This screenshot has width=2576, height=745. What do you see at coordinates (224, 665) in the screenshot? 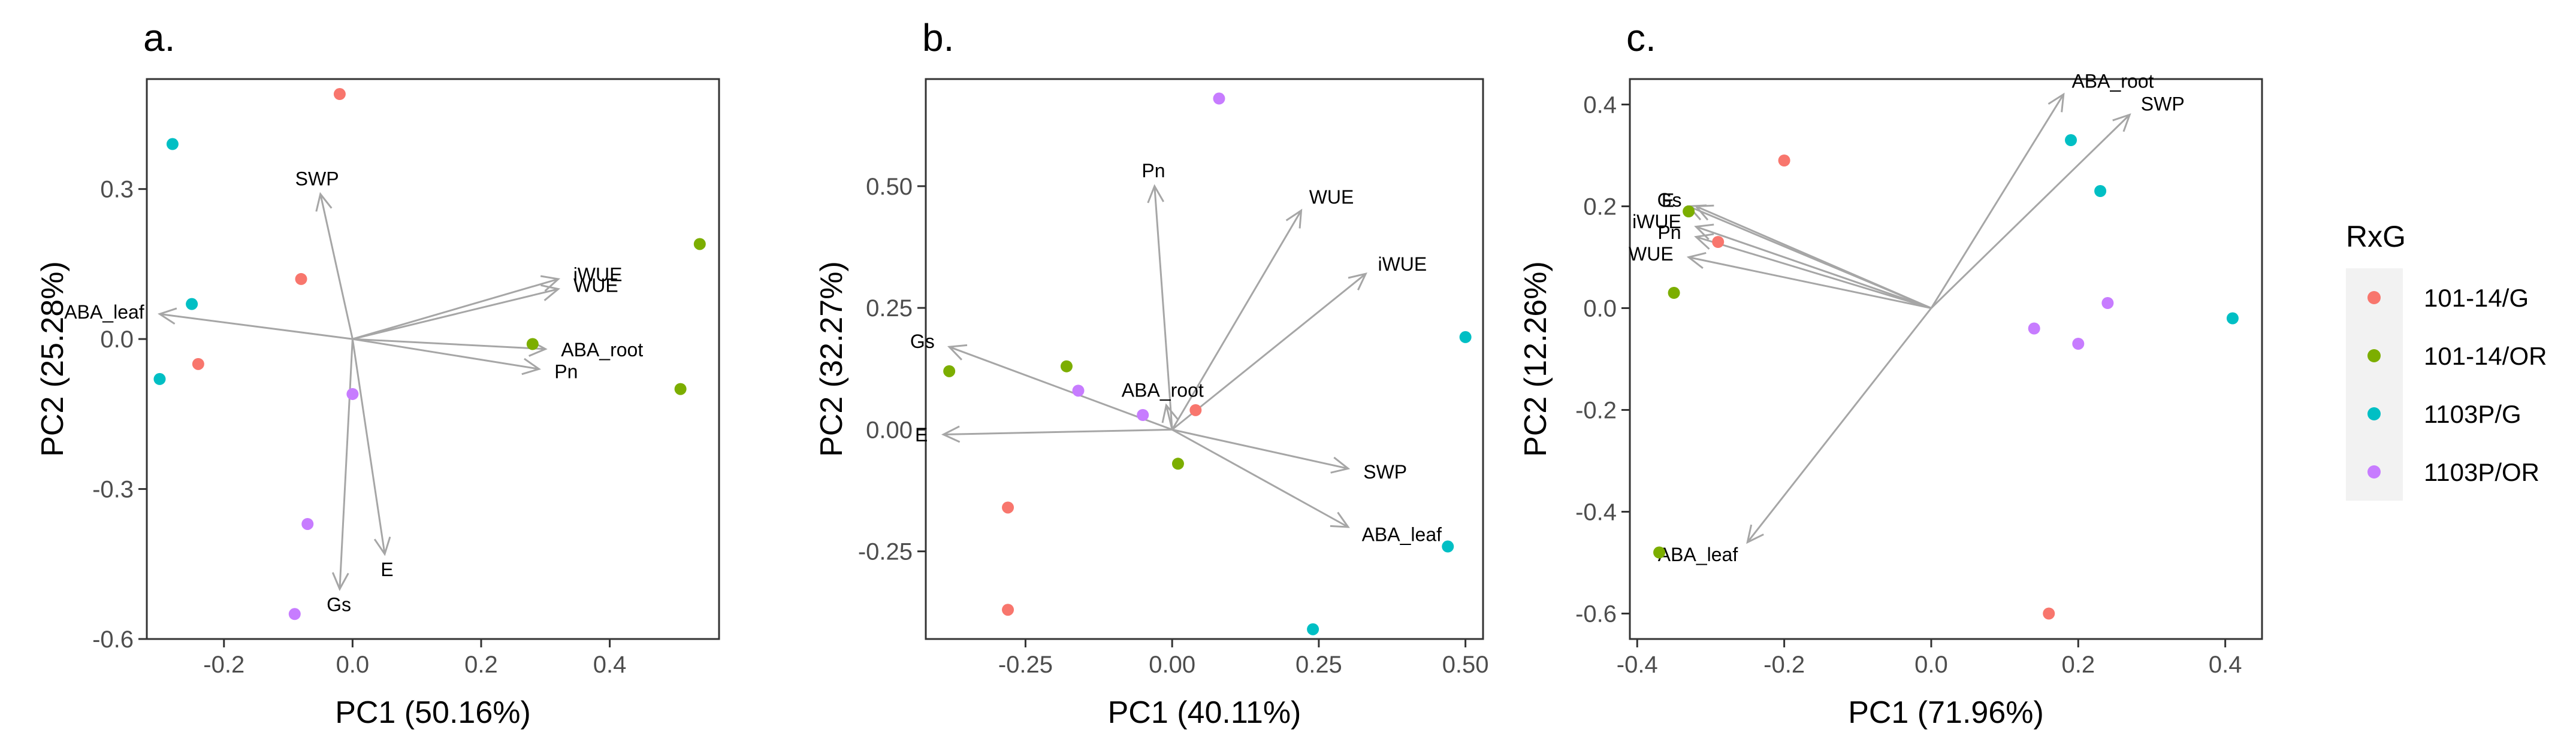
I see `x-tick-label: -0.2` at bounding box center [224, 665].